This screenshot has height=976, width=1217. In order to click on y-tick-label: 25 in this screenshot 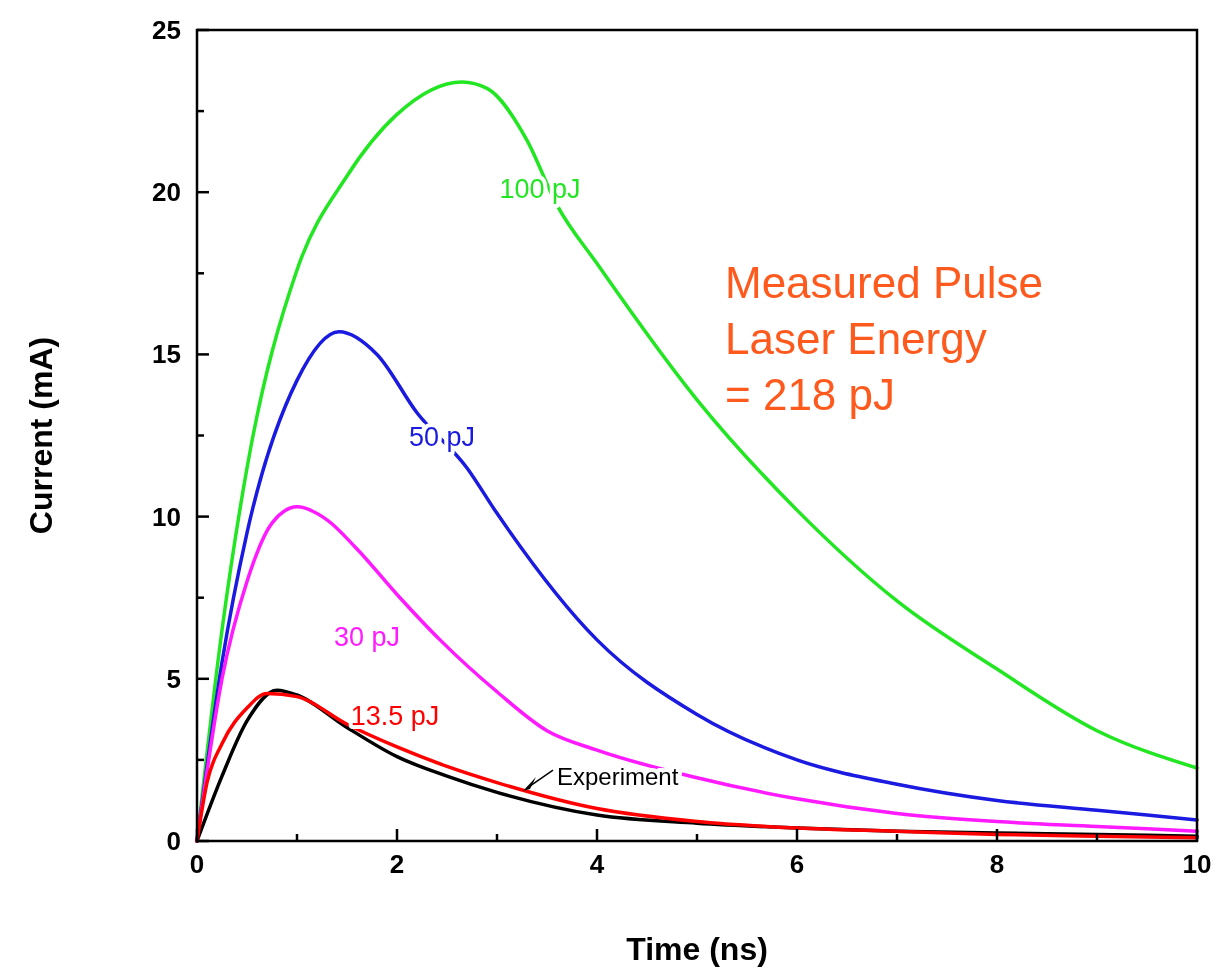, I will do `click(166, 30)`.